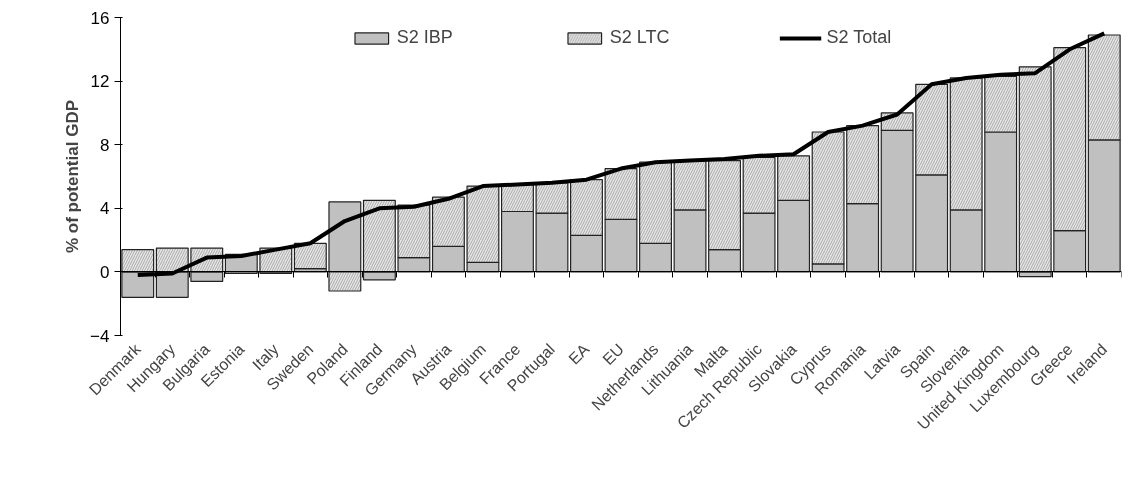 This screenshot has width=1133, height=497. Describe the element at coordinates (100, 336) in the screenshot. I see `y-tick-label: −4` at that location.